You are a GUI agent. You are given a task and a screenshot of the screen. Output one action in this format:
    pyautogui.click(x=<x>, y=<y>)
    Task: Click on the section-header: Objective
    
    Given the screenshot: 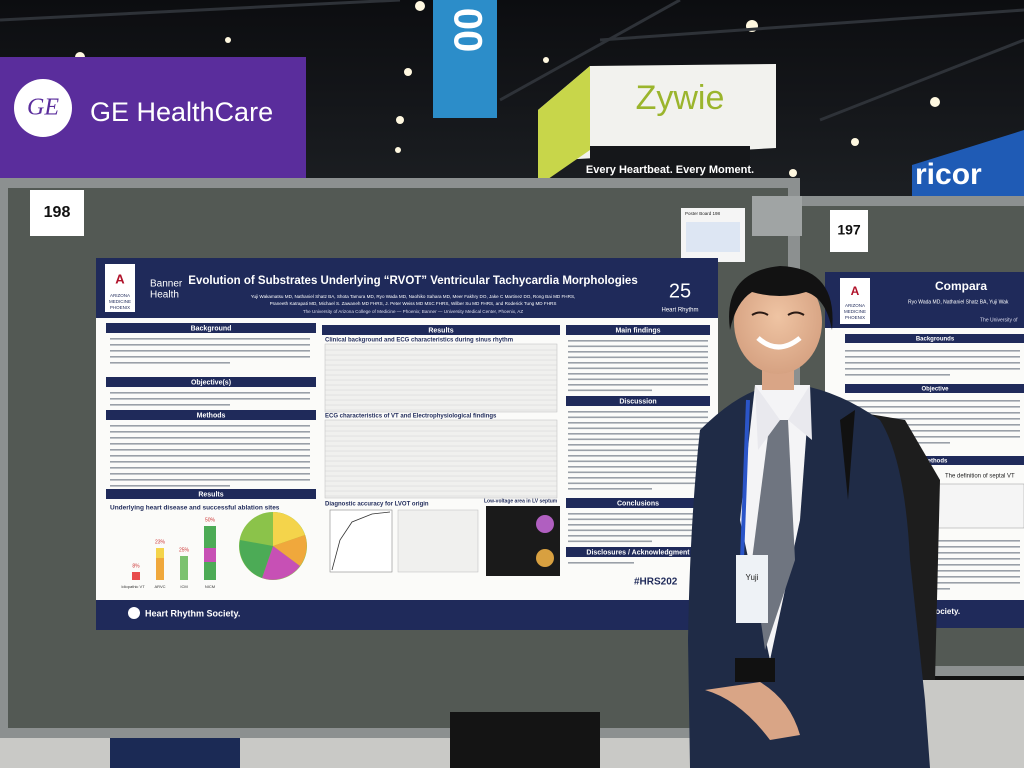 What is the action you would take?
    pyautogui.click(x=935, y=390)
    